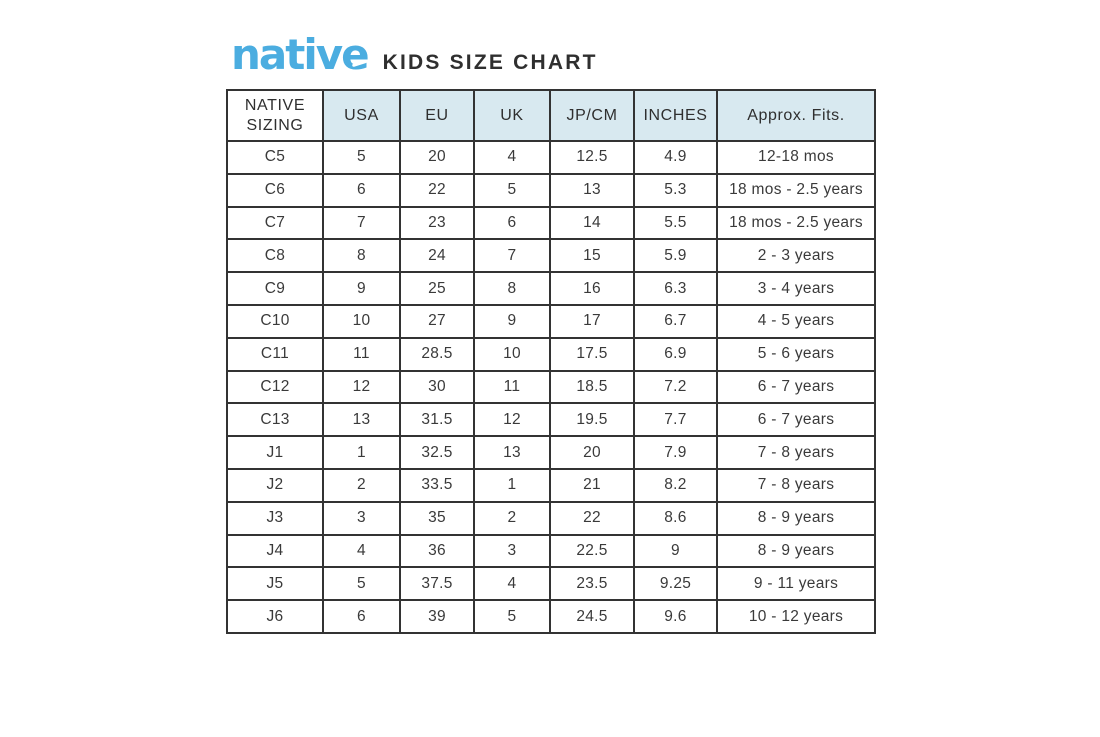 The width and height of the screenshot is (1100, 737). Describe the element at coordinates (675, 518) in the screenshot. I see `cell-inches: 8.6` at that location.